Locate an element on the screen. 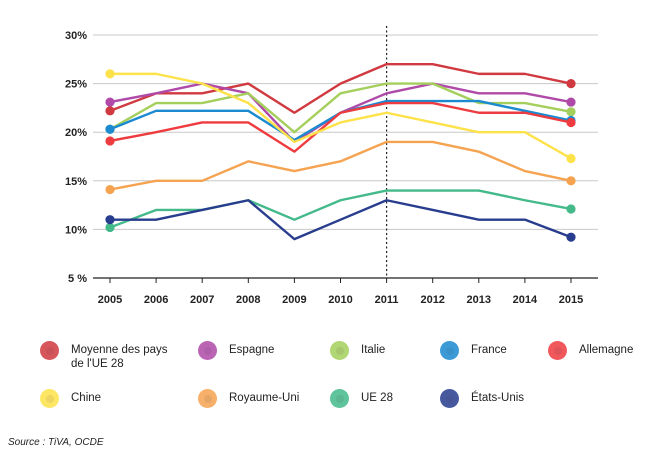  x-tick-label: 2010 is located at coordinates (340, 300).